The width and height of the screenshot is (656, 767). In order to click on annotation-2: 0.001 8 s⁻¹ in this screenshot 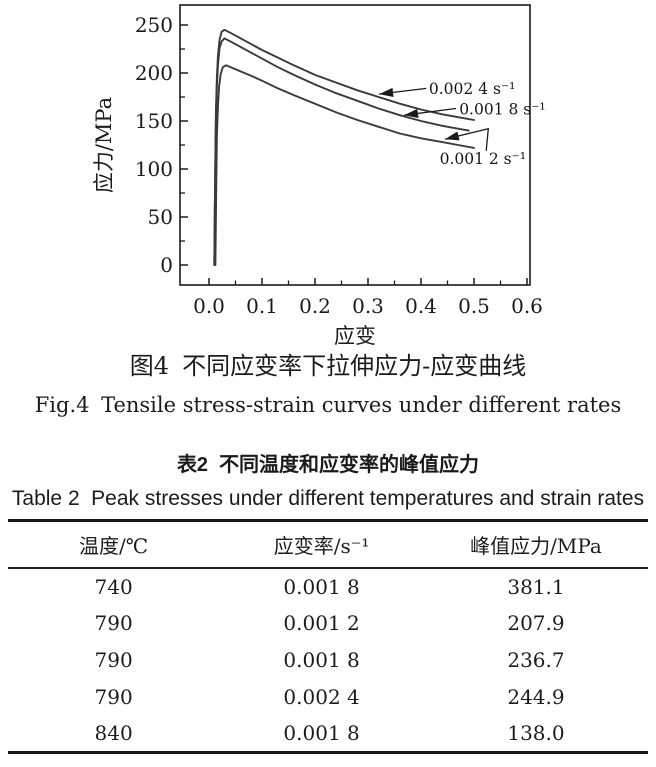, I will do `click(474, 109)`.